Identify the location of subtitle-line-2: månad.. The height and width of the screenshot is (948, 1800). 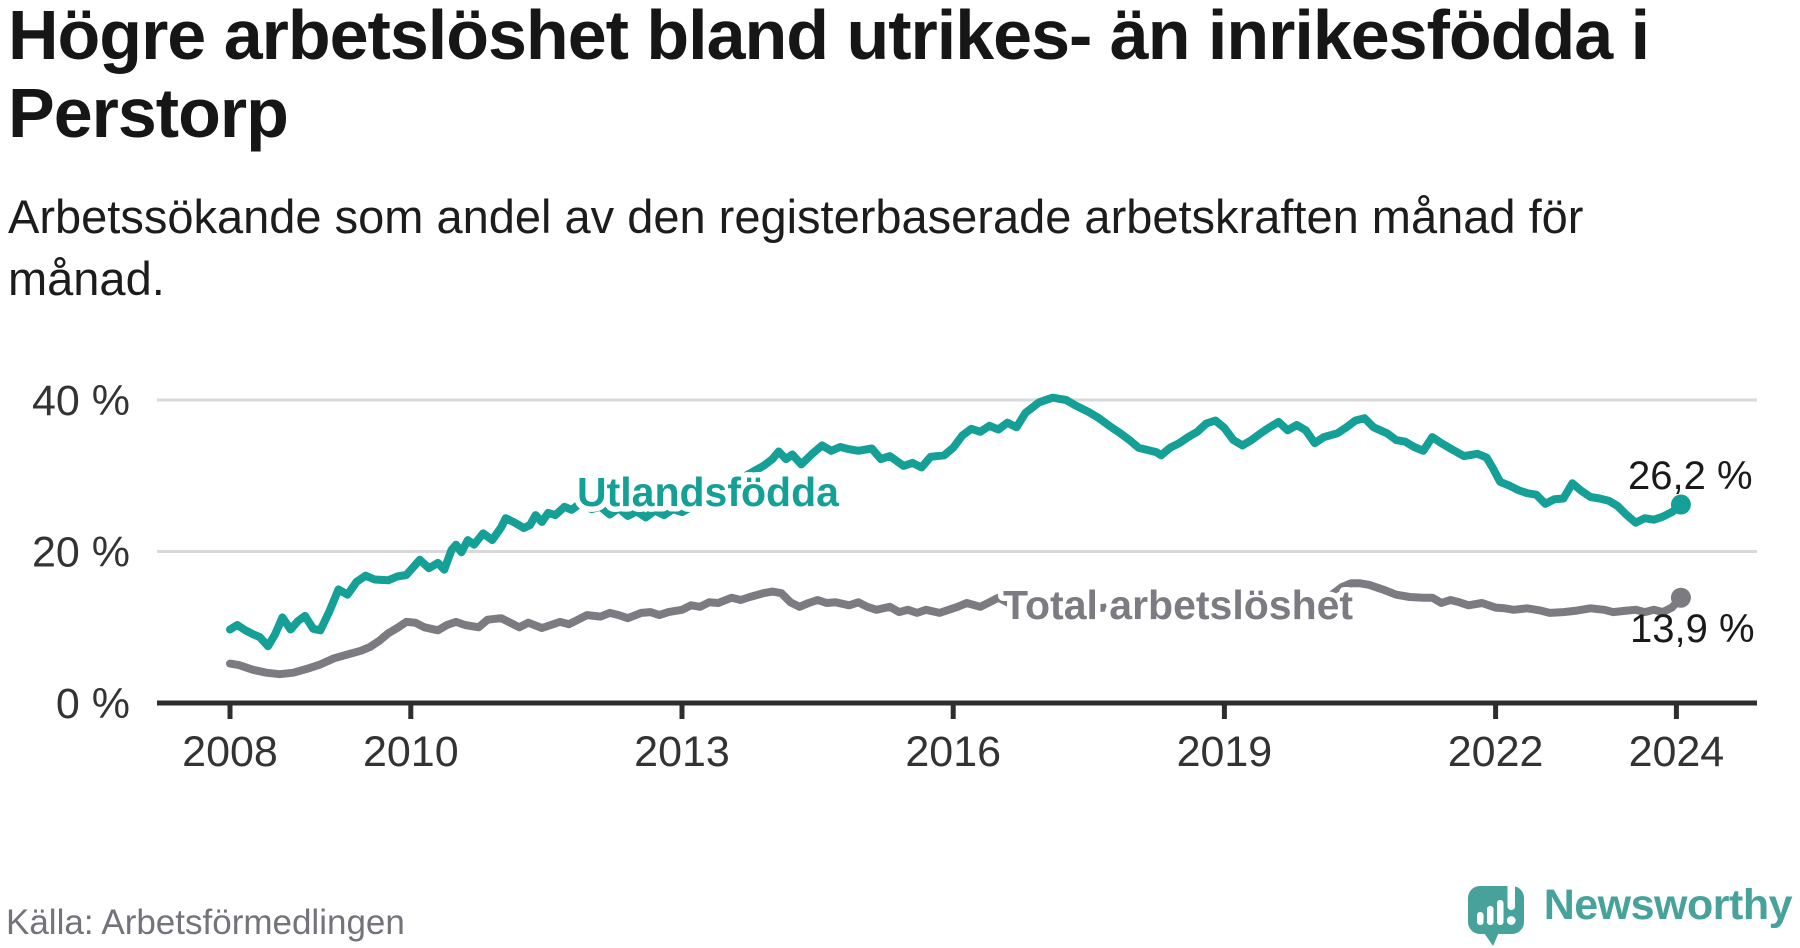
(86, 278).